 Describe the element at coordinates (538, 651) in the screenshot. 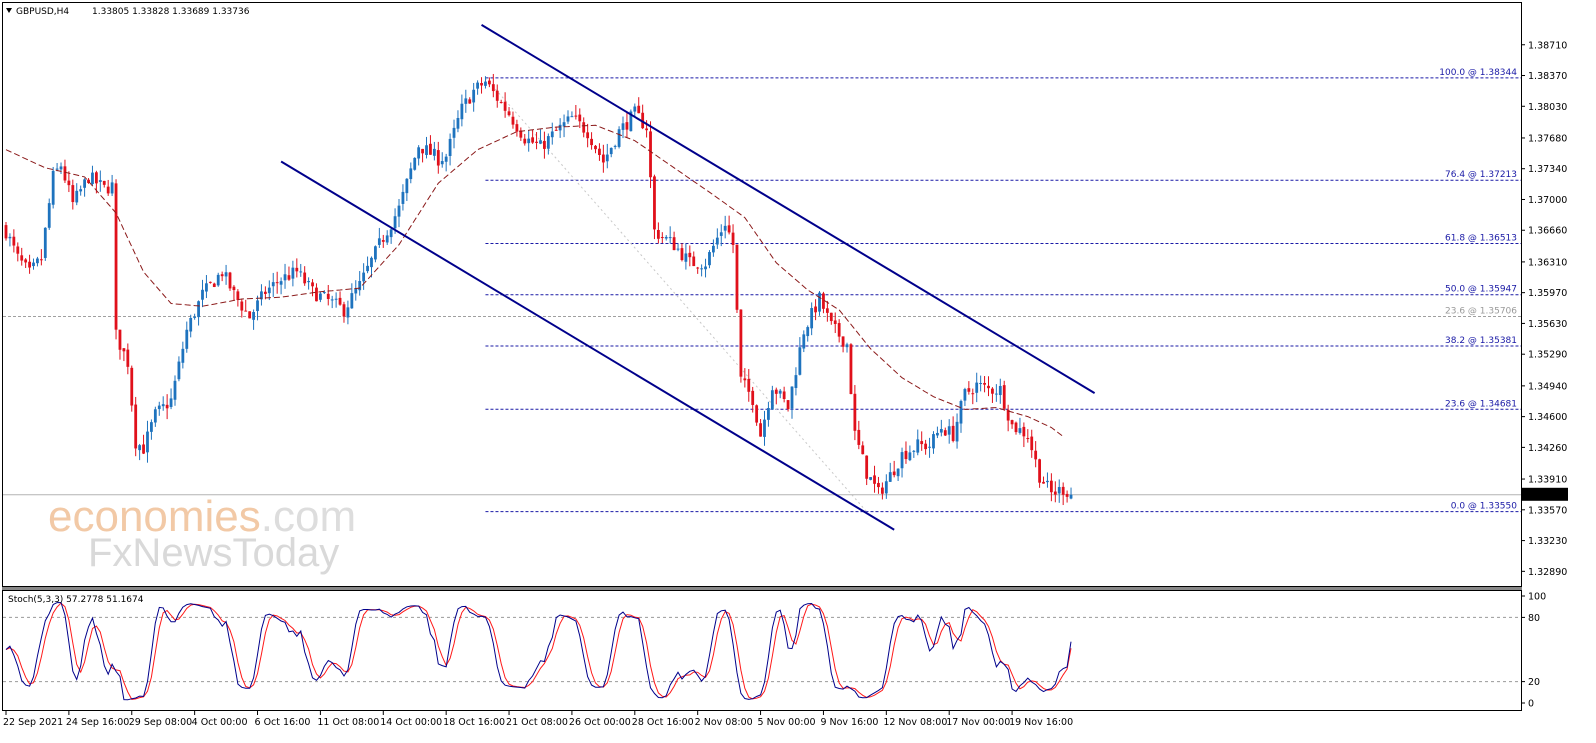

I see `stoch-k-line` at that location.